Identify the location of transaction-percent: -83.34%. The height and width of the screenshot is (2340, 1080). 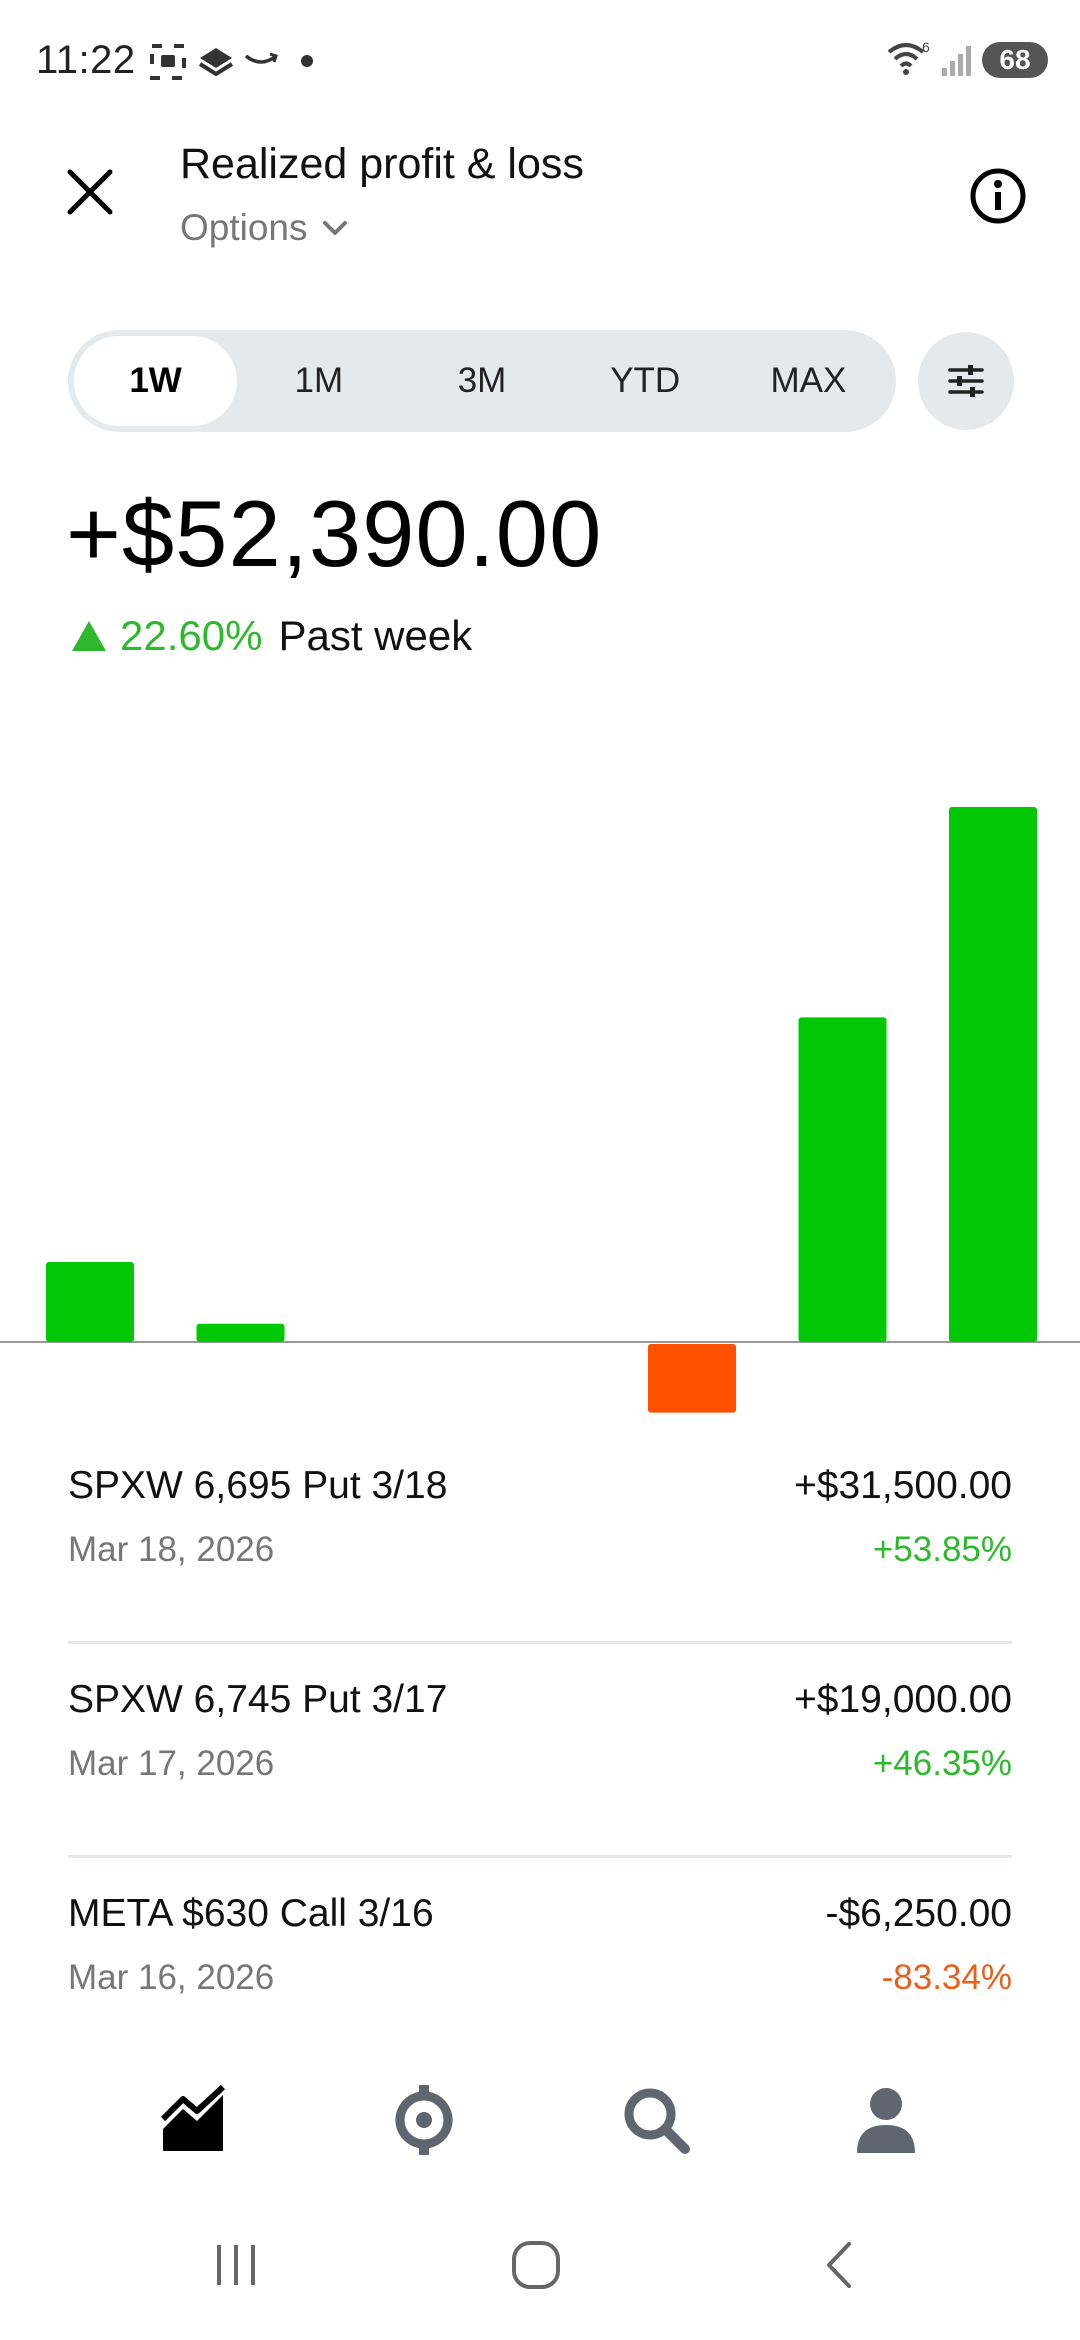
(946, 1977).